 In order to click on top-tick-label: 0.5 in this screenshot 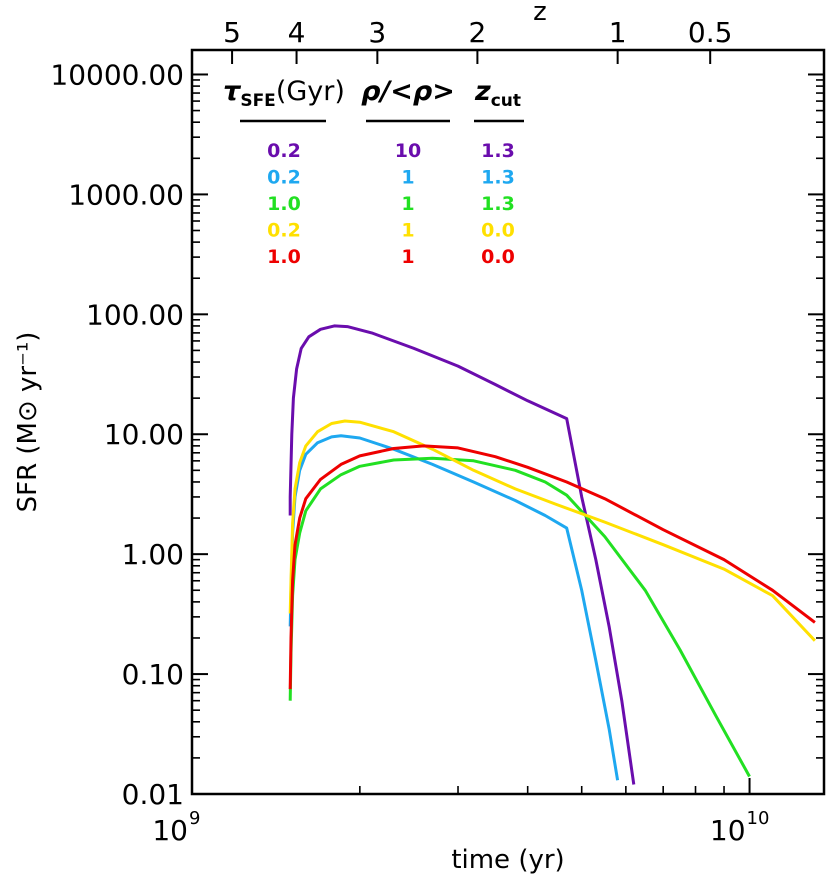, I will do `click(710, 32)`.